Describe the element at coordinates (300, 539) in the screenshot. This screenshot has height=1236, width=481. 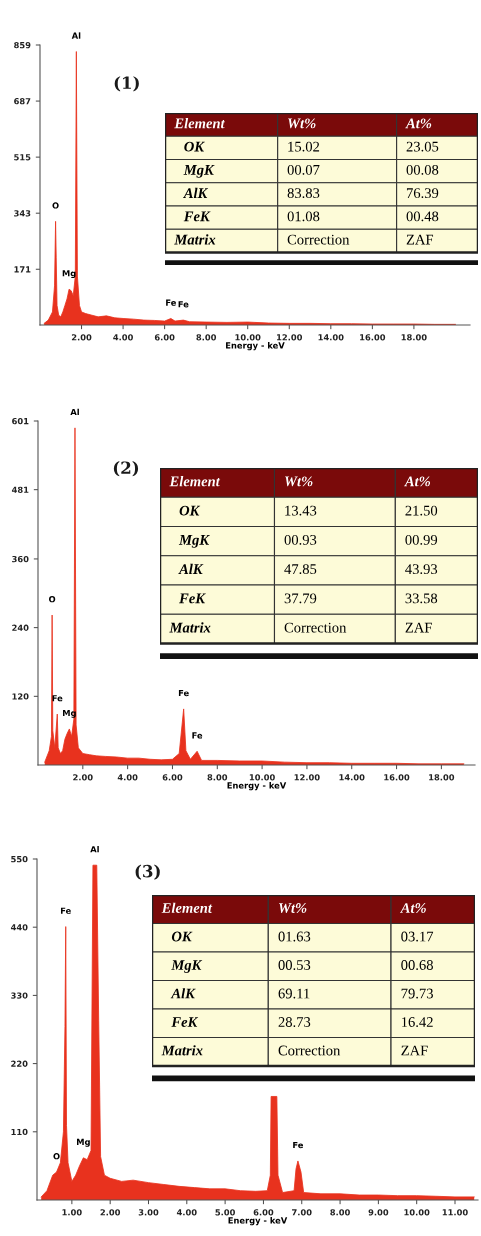
I see `annotation: 00.93` at that location.